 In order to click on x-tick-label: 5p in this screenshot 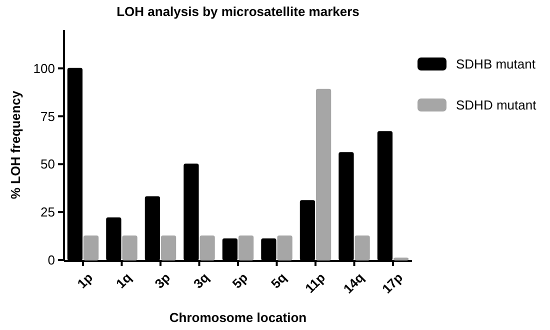, I will do `click(240, 281)`.